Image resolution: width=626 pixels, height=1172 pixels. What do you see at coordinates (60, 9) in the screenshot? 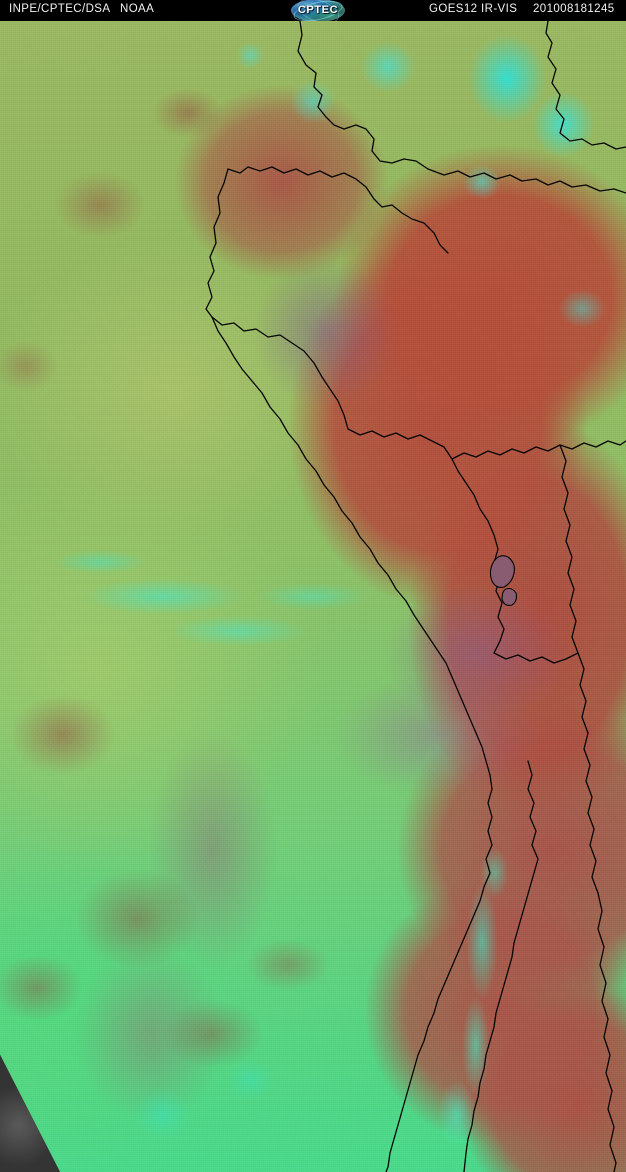
I see `source-institution-label: INPE/CPTEC/DSA` at bounding box center [60, 9].